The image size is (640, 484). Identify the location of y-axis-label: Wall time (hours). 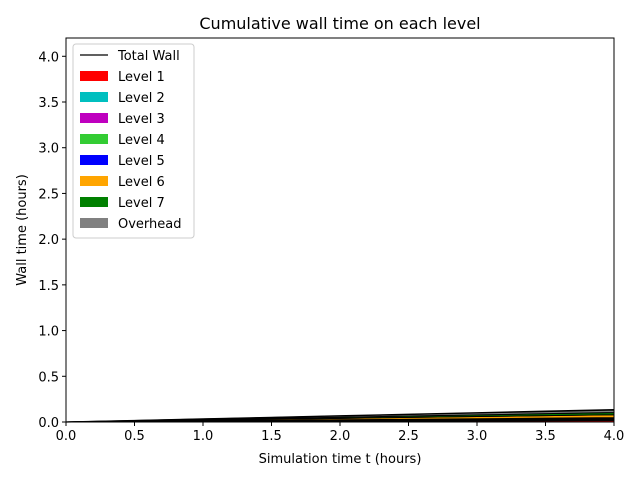
(22, 230).